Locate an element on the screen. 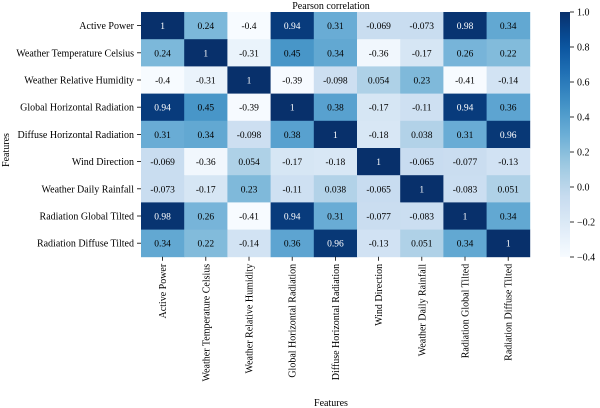 This screenshot has width=600, height=408. colorbar-ticks: −0.4 −0.2 0.0 0.2 0.4 0.6 0.8 1.0 is located at coordinates (582, 136).